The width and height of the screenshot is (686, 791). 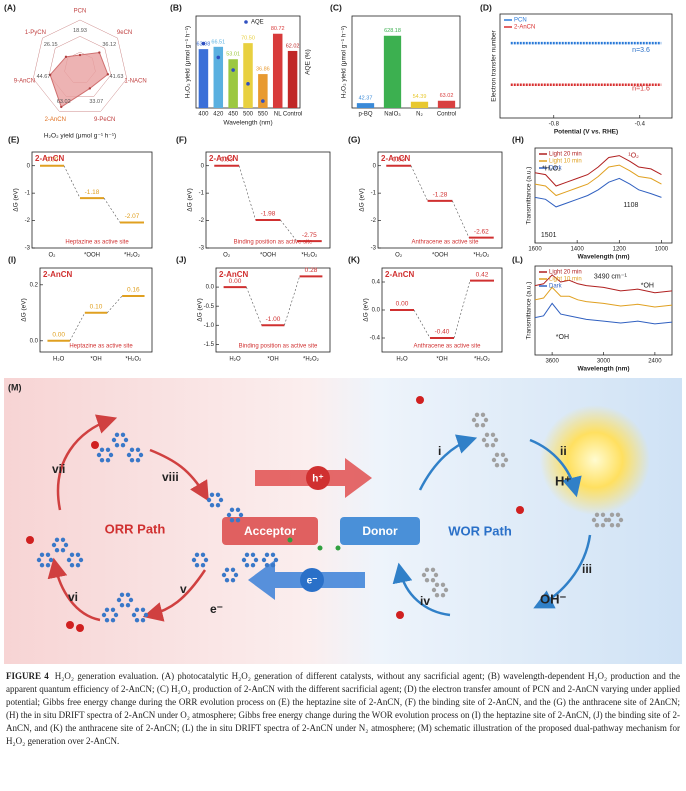 I want to click on wor-path-label: WOR Path, so click(x=480, y=530).